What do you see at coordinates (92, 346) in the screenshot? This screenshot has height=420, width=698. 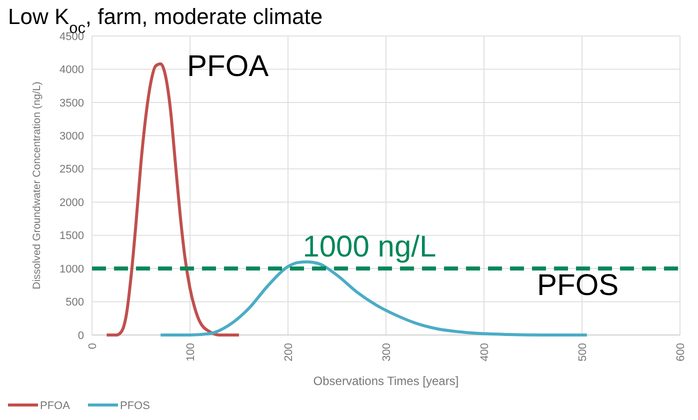 I see `x-tick-label: 0` at bounding box center [92, 346].